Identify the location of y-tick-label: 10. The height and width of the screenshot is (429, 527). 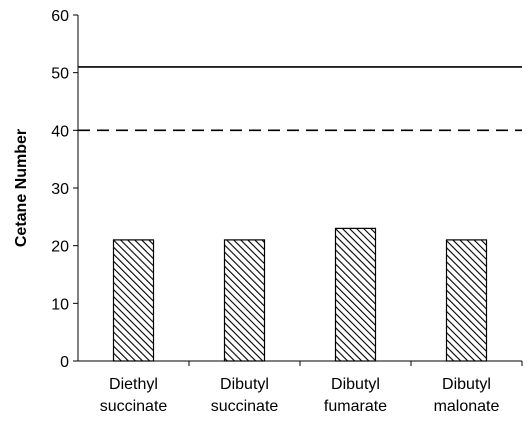
(60, 304).